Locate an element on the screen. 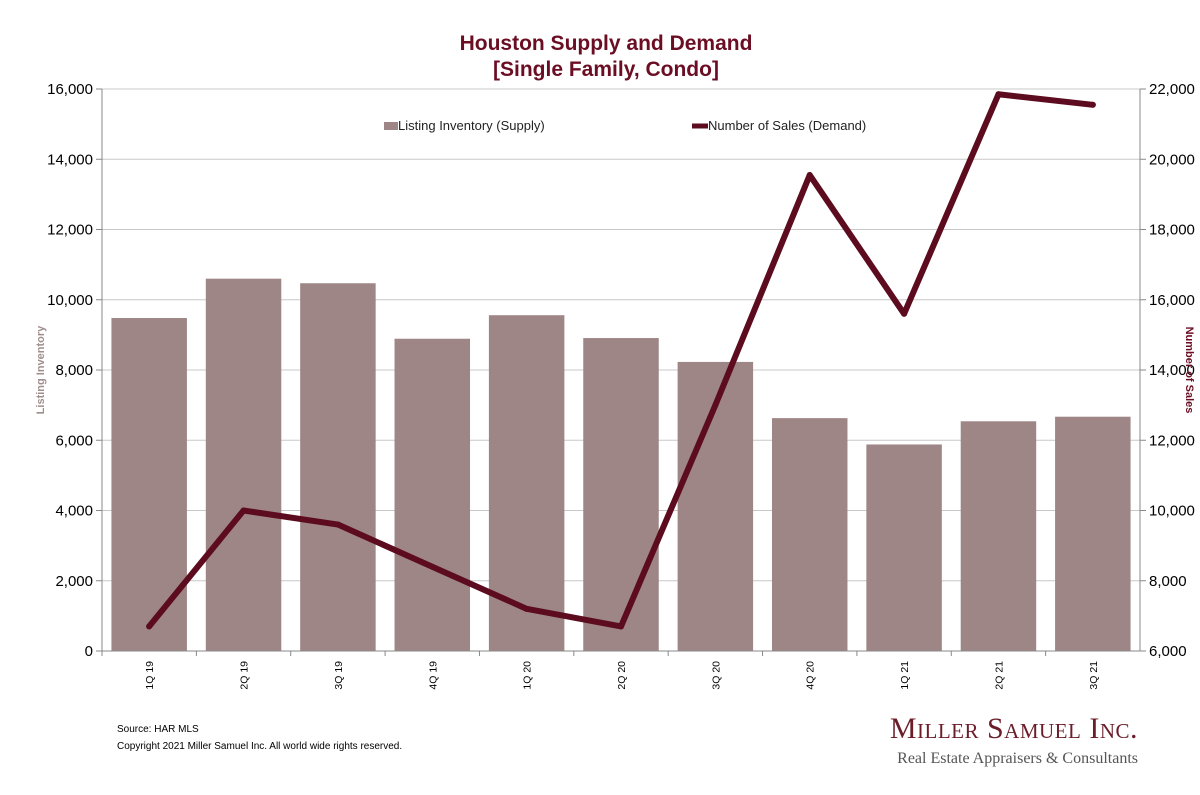 The image size is (1200, 795). source-note: Source: HAR MLS is located at coordinates (158, 729).